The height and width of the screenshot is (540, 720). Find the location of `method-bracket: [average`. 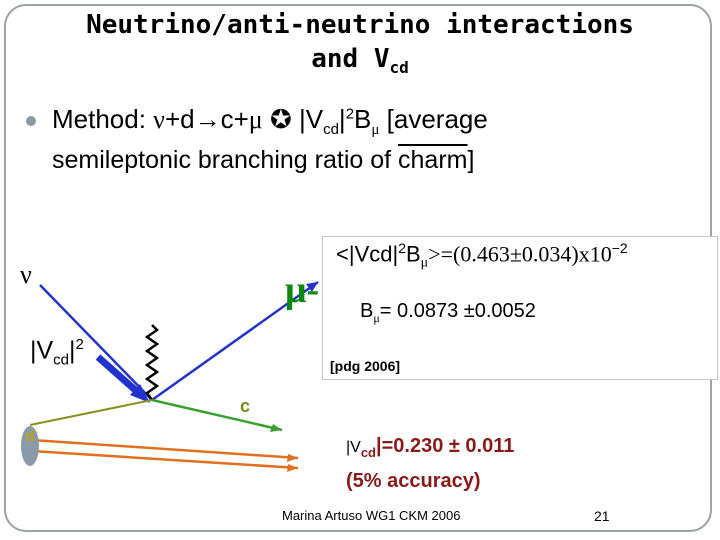

method-bracket: [average is located at coordinates (433, 119).